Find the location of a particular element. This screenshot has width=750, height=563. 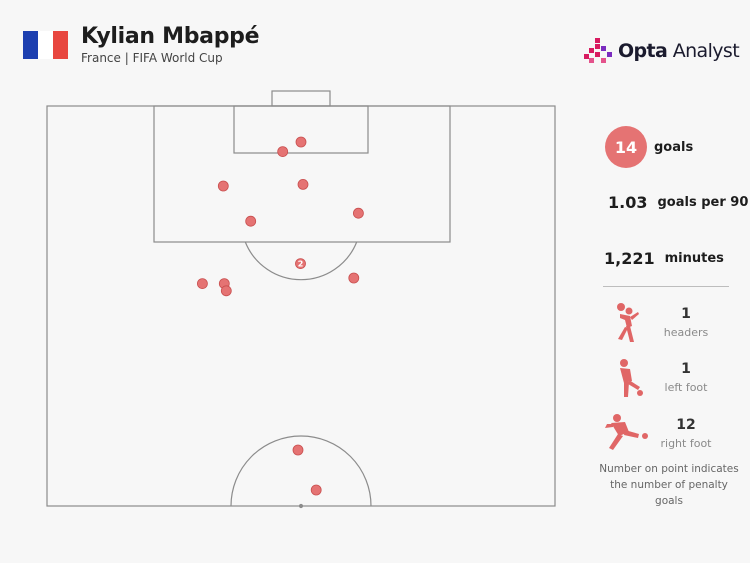

goals-label: goals is located at coordinates (674, 147).